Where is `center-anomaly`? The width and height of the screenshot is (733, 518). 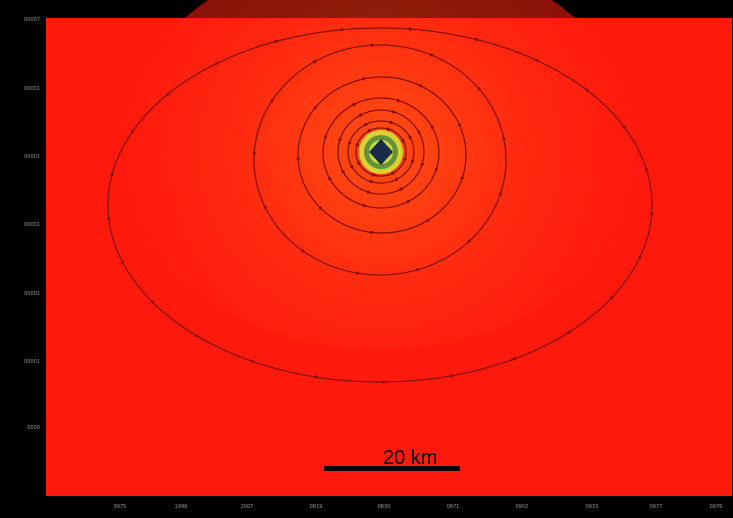 center-anomaly is located at coordinates (381, 152).